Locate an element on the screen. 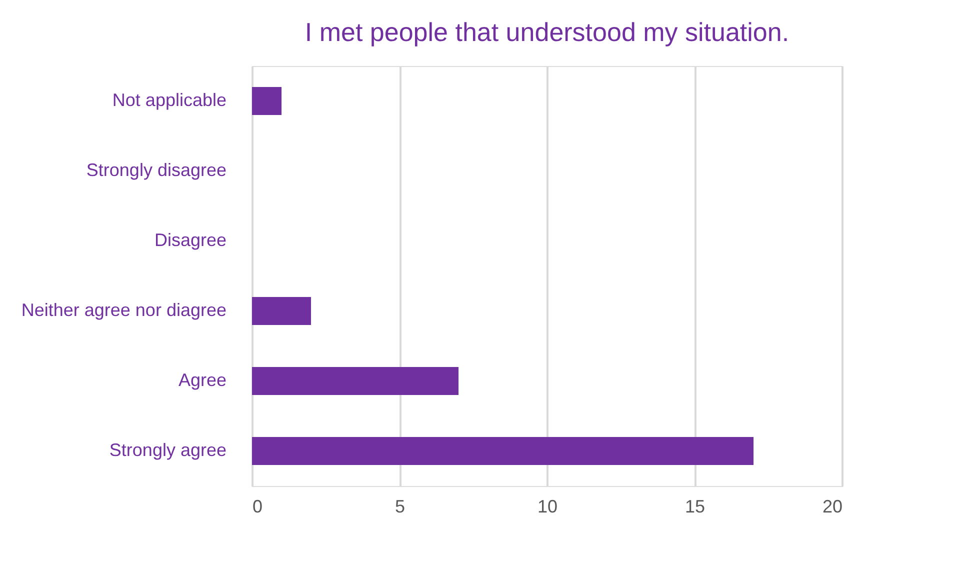  y-tick-label: Neither agree nor diagree is located at coordinates (123, 310).